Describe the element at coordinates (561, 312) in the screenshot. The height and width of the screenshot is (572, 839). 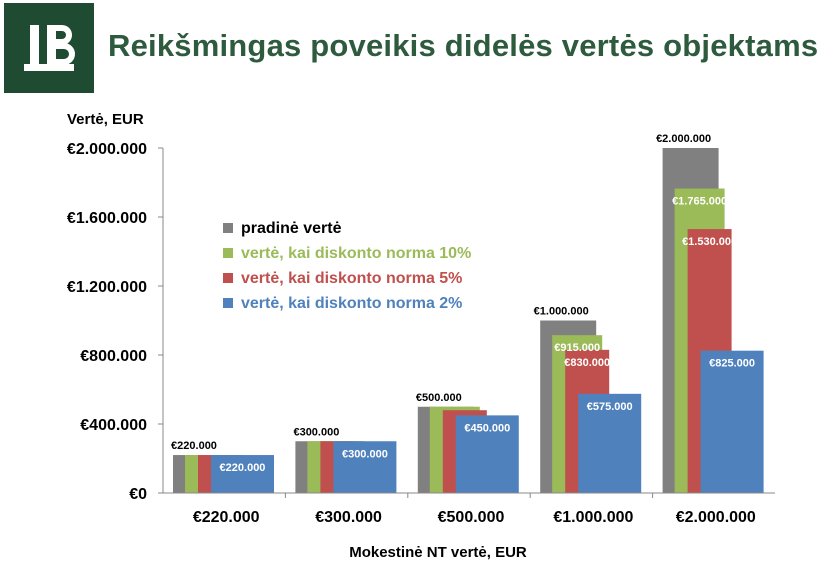
I see `bar-value-label: €1.000.000` at that location.